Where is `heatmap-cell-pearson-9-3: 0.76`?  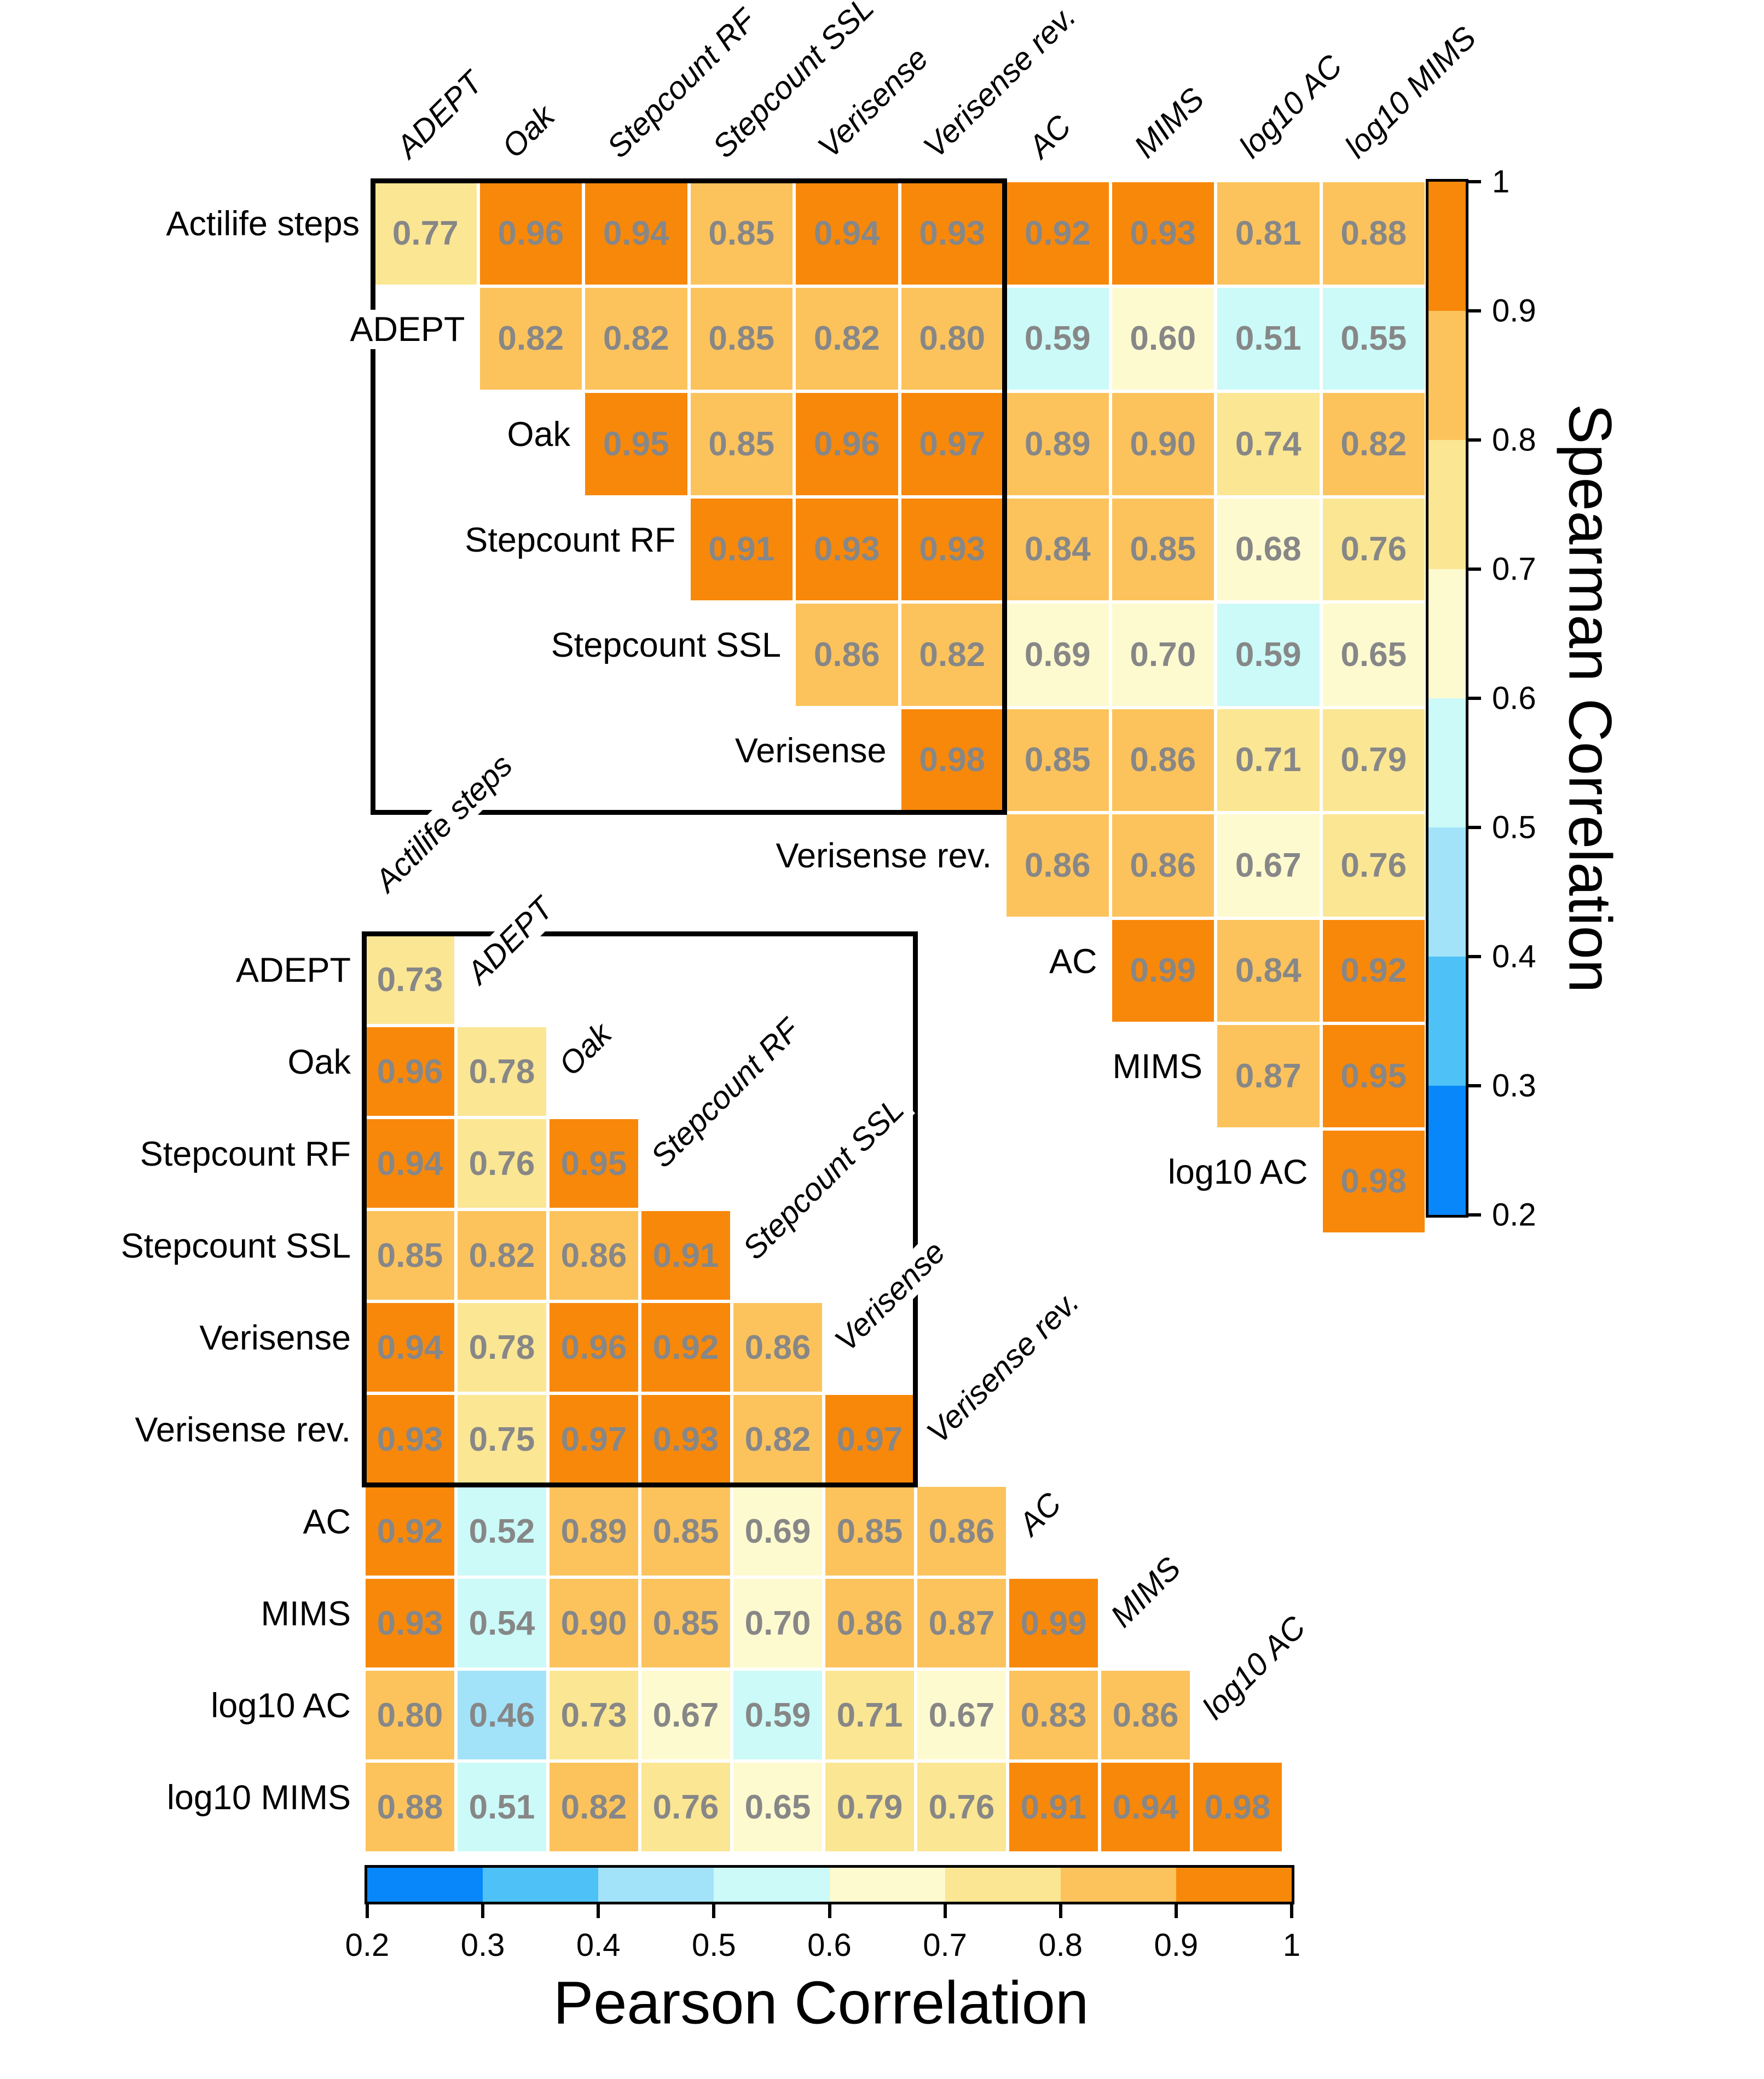 heatmap-cell-pearson-9-3: 0.76 is located at coordinates (686, 1807).